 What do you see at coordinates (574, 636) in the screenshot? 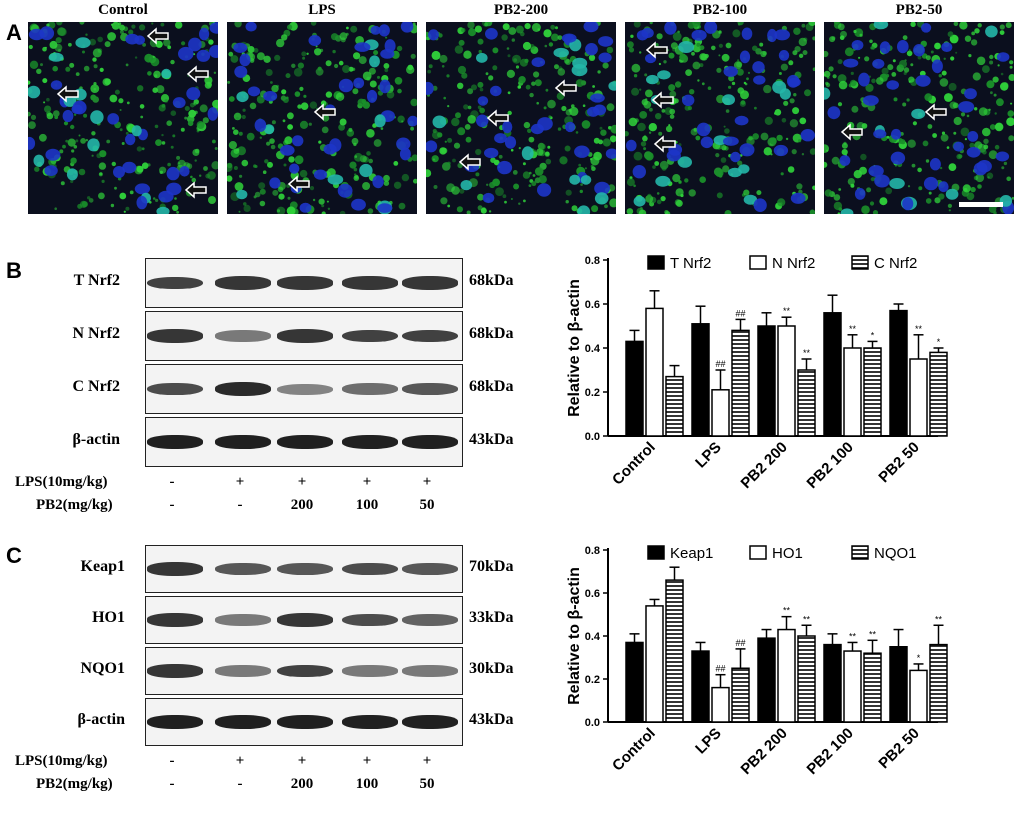
I see `y-axis-label: Relative to β-actin` at bounding box center [574, 636].